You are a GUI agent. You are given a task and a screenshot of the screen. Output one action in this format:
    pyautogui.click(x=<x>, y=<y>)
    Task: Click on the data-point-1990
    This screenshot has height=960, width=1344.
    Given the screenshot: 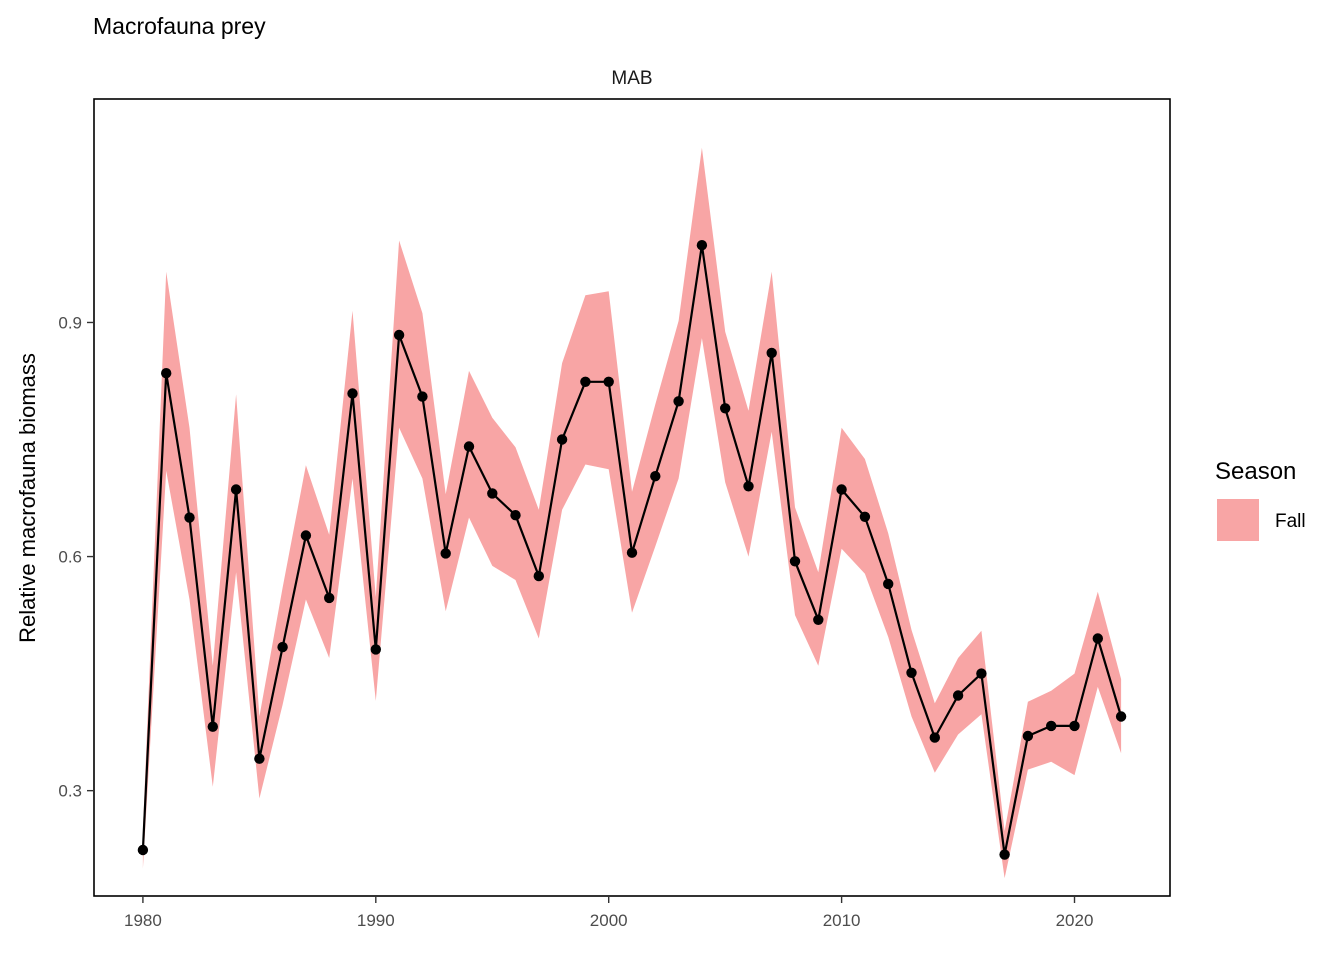 What is the action you would take?
    pyautogui.click(x=375, y=649)
    